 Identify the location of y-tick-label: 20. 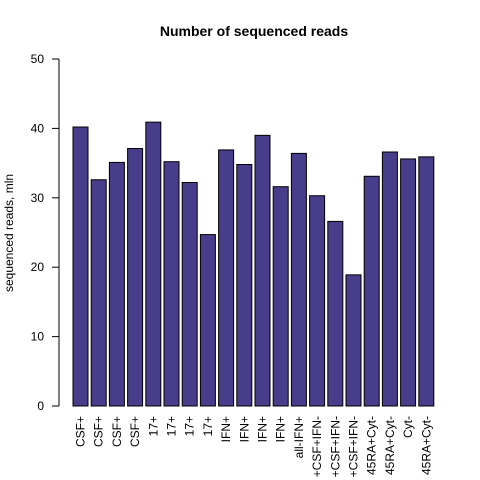
(38, 267).